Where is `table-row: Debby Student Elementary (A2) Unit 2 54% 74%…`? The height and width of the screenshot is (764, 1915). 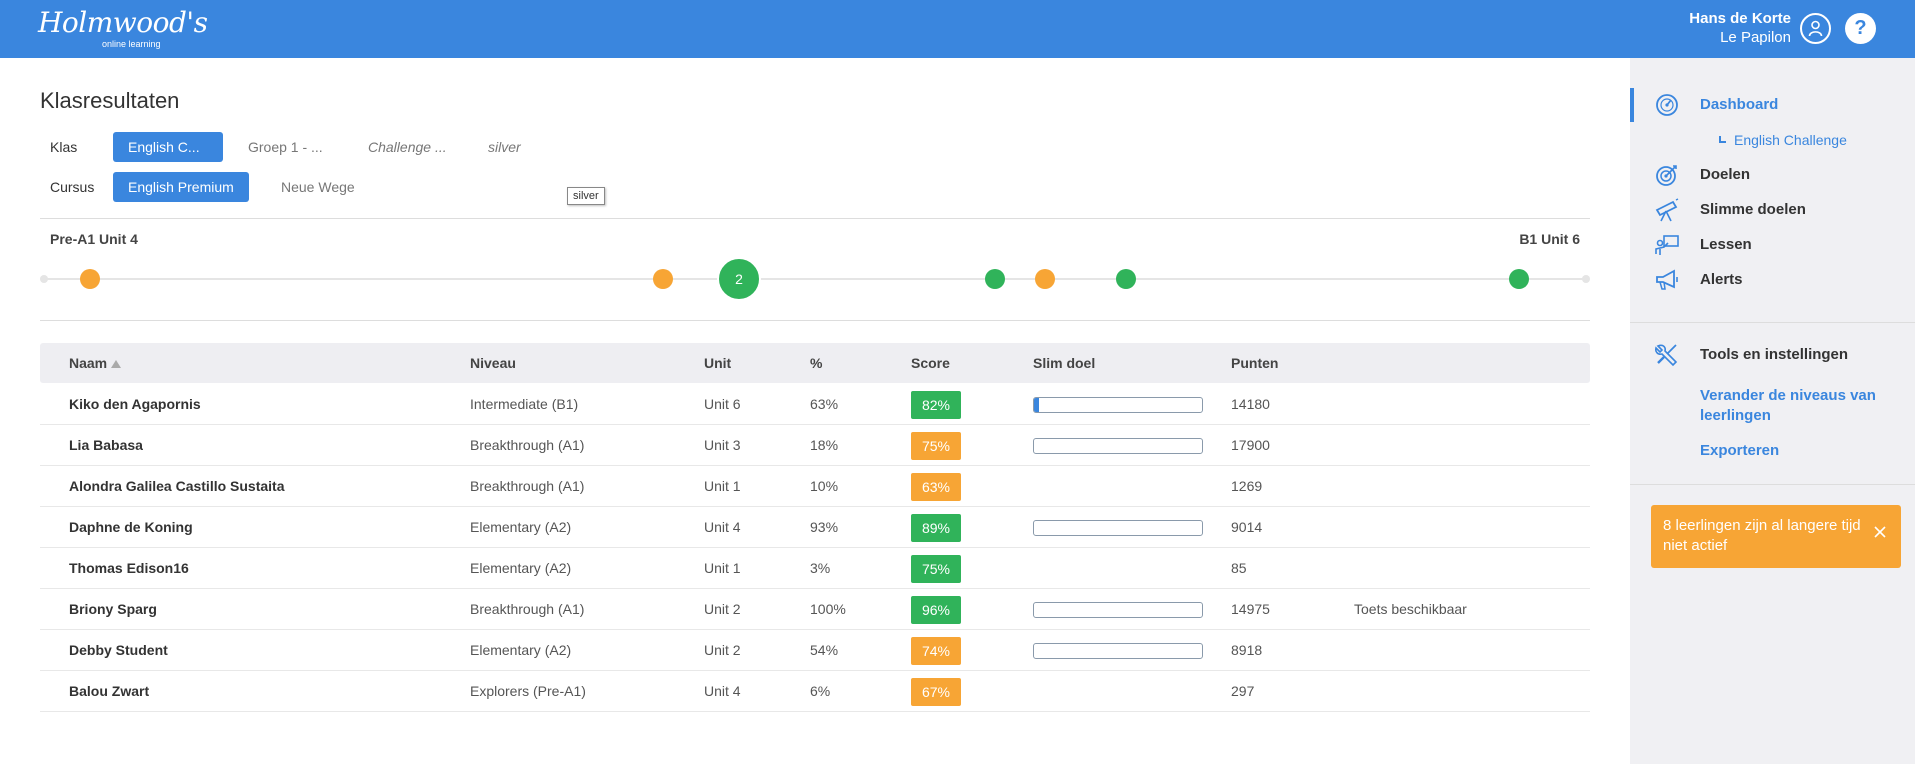 table-row: Debby Student Elementary (A2) Unit 2 54% 74%… is located at coordinates (815, 650).